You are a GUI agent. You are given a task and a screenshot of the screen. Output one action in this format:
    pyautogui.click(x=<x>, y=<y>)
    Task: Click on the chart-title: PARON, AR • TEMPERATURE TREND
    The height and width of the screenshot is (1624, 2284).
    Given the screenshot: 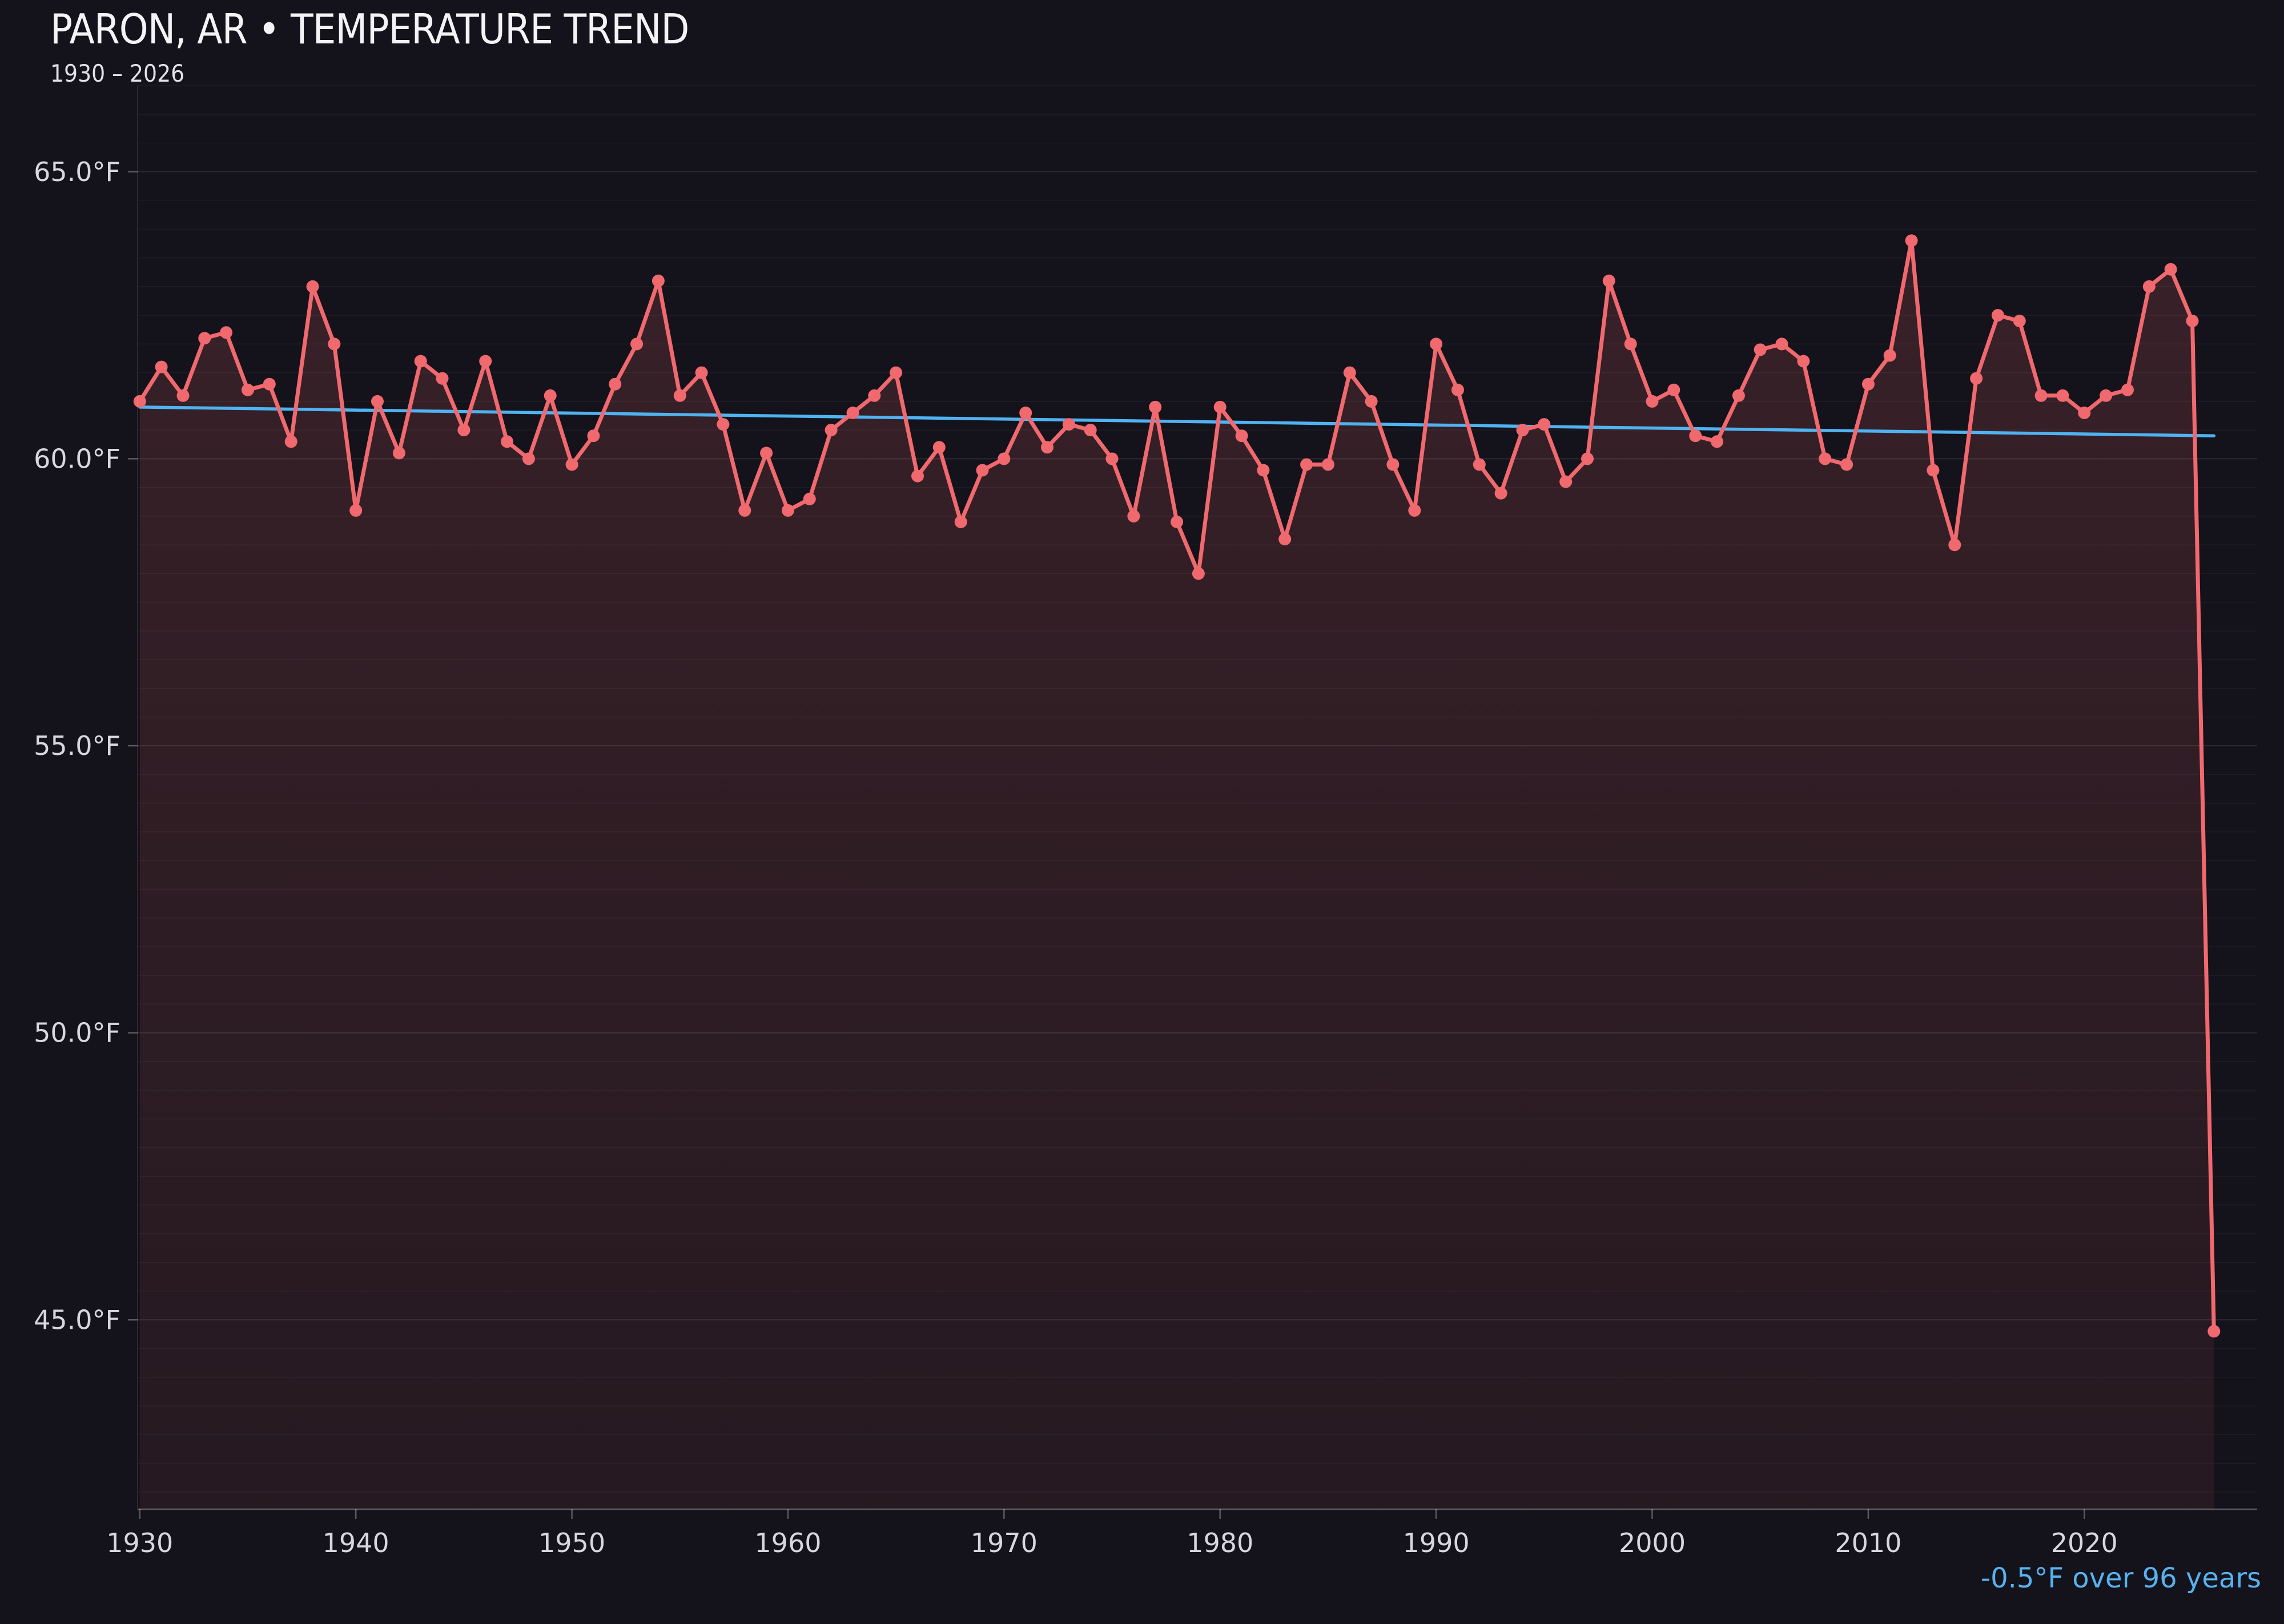 What is the action you would take?
    pyautogui.click(x=369, y=29)
    